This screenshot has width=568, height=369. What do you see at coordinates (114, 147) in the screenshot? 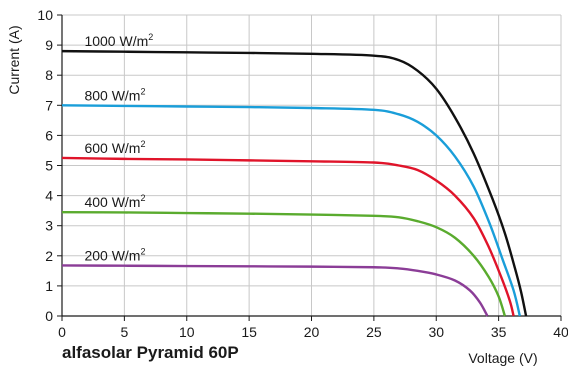
I see `series-label-2: 600 W/m2` at bounding box center [114, 147].